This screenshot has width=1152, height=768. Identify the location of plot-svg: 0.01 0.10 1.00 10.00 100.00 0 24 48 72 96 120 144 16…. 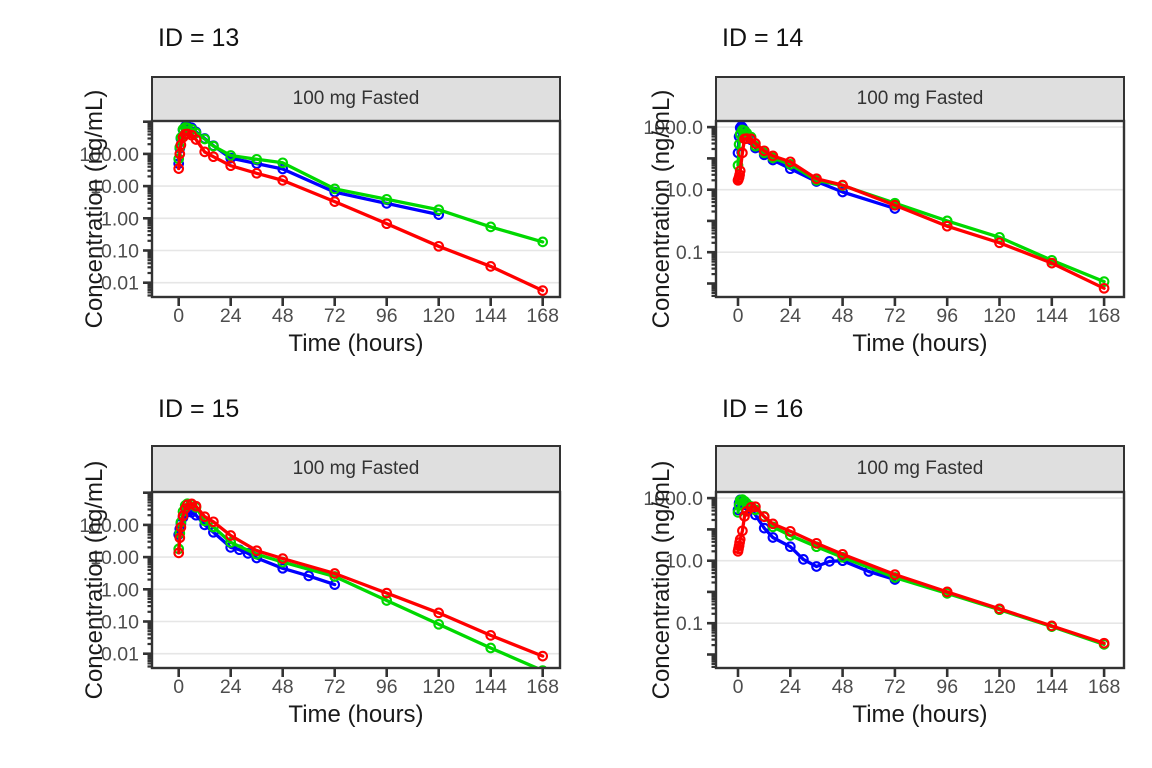
(320, 201).